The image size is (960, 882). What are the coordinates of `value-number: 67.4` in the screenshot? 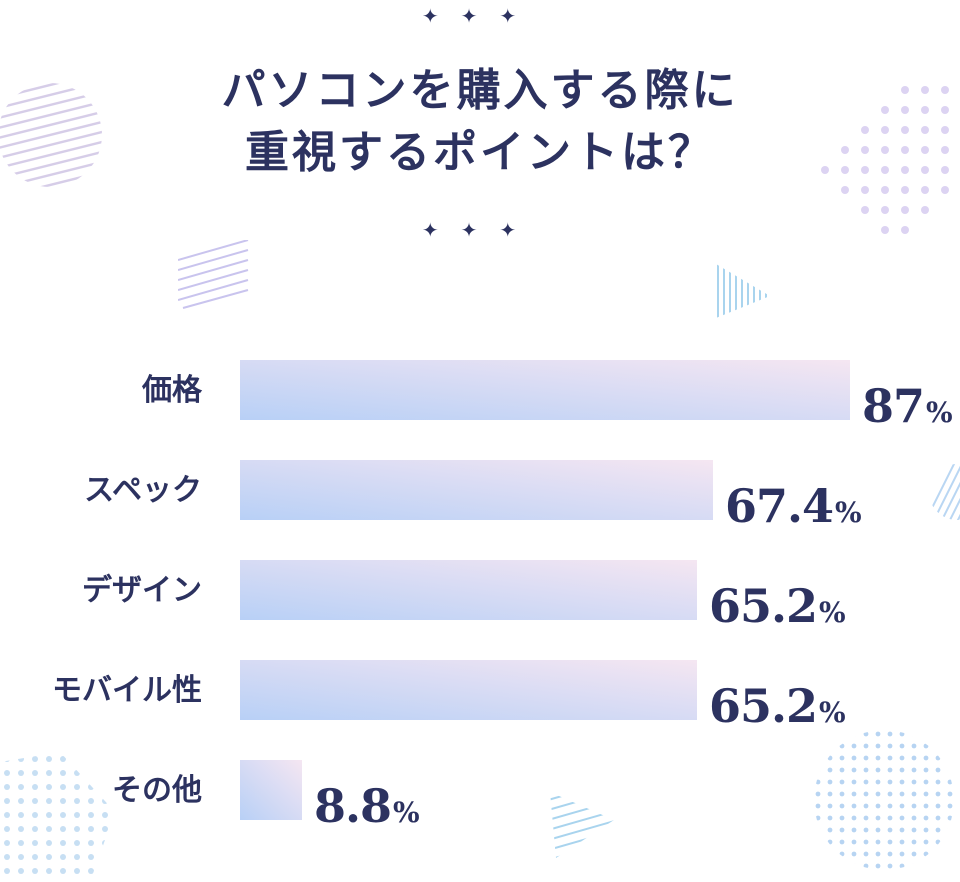 It's located at (779, 506).